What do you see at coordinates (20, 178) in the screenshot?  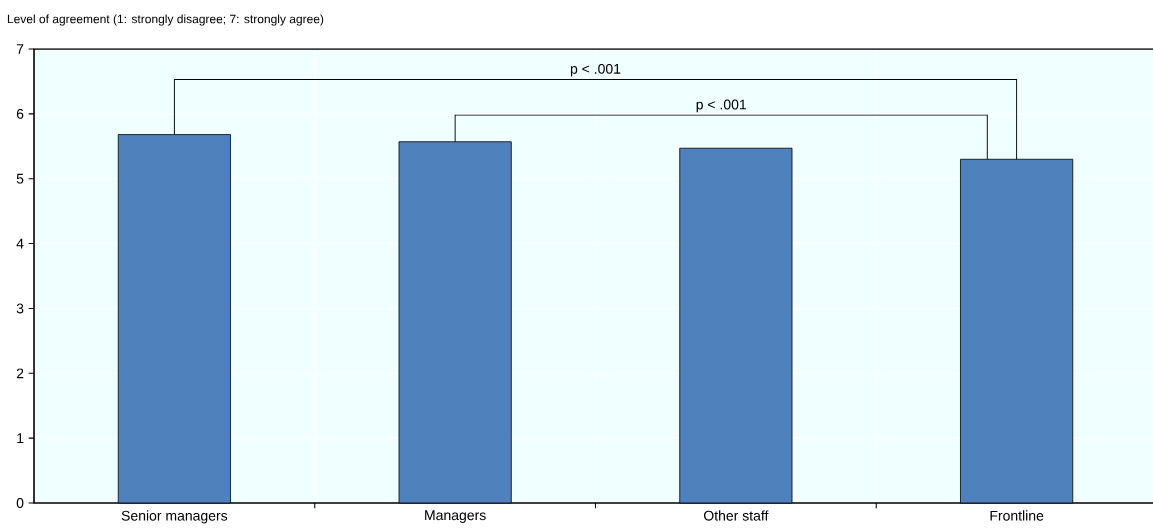 I see `y-tick-label: 5` at bounding box center [20, 178].